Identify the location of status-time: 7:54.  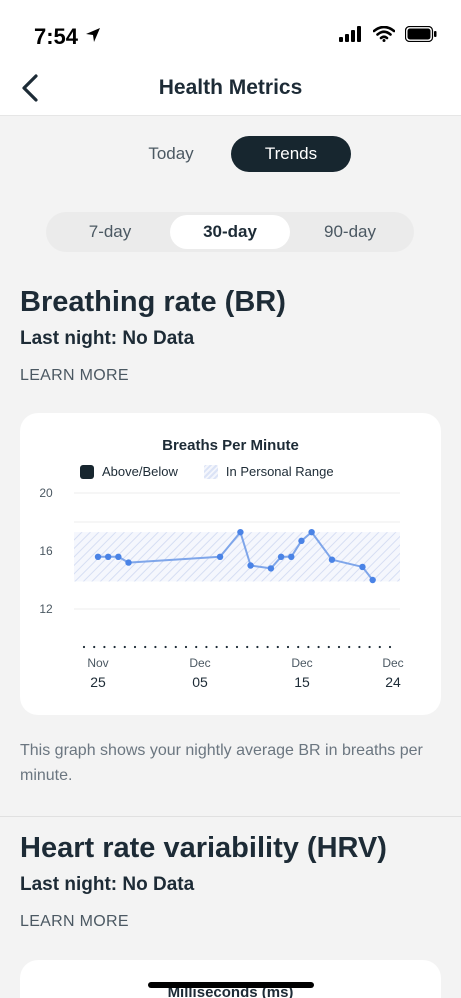
(56, 36).